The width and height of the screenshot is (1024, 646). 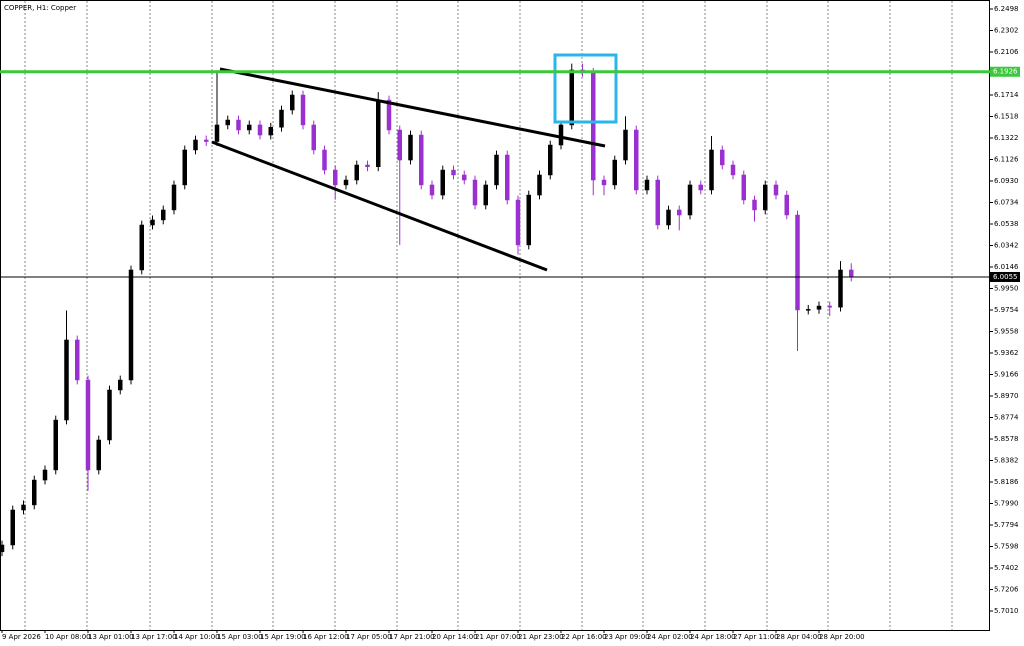 What do you see at coordinates (1006, 181) in the screenshot?
I see `y-tick-label: 6.0930` at bounding box center [1006, 181].